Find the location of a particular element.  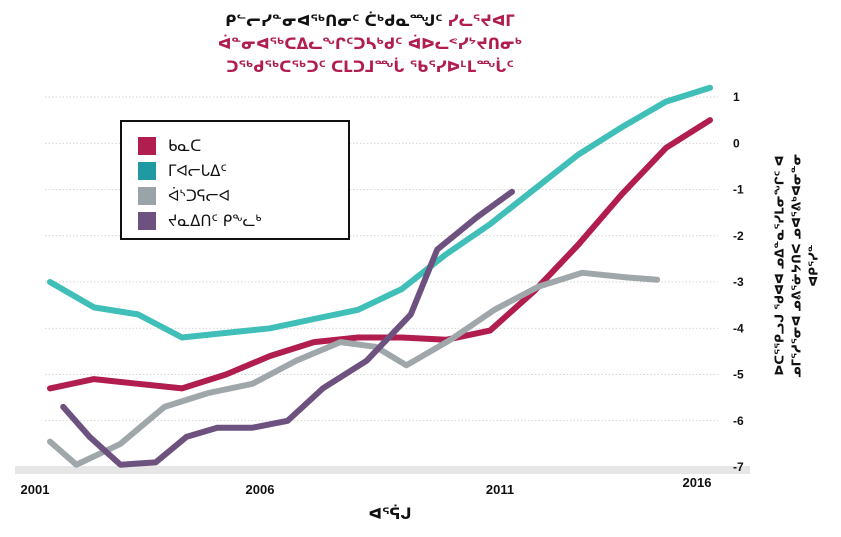

title-line-2: ᐋᓐᓂᐊᖅᑕᐃᓚᖏᑦᑐᓴᒃᑯᑦ ᐋᐅᓚᕝᓯᔾᔪᑎᓂᒃ is located at coordinates (370, 44).